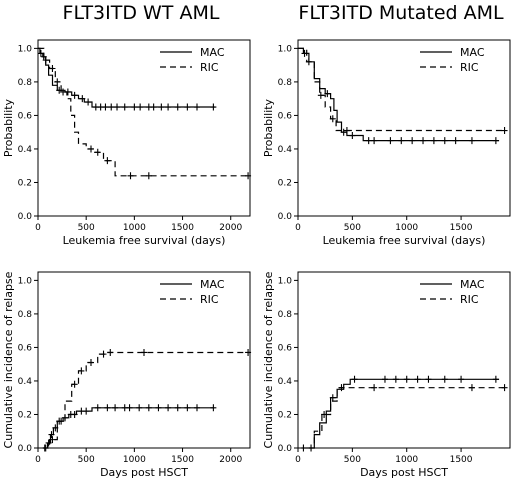  I want to click on right-column-title: FLT3ITD Mutated AML, so click(401, 13).